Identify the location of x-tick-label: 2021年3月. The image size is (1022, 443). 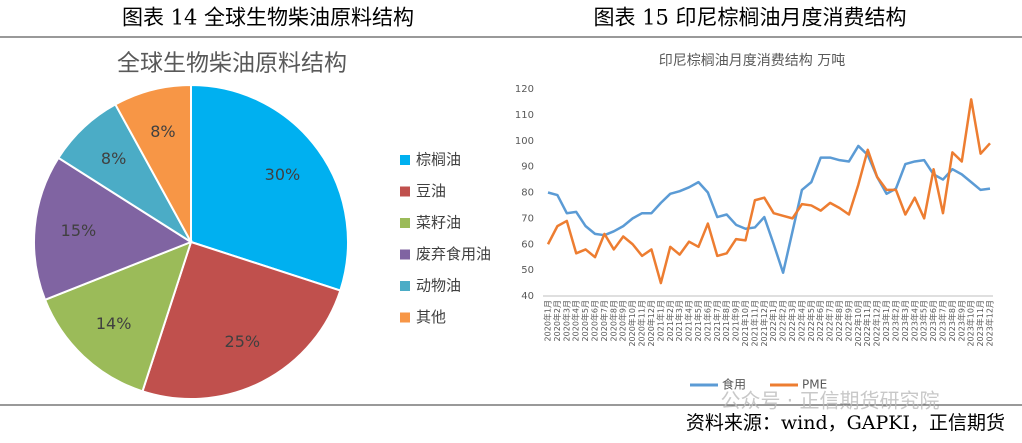
(679, 320).